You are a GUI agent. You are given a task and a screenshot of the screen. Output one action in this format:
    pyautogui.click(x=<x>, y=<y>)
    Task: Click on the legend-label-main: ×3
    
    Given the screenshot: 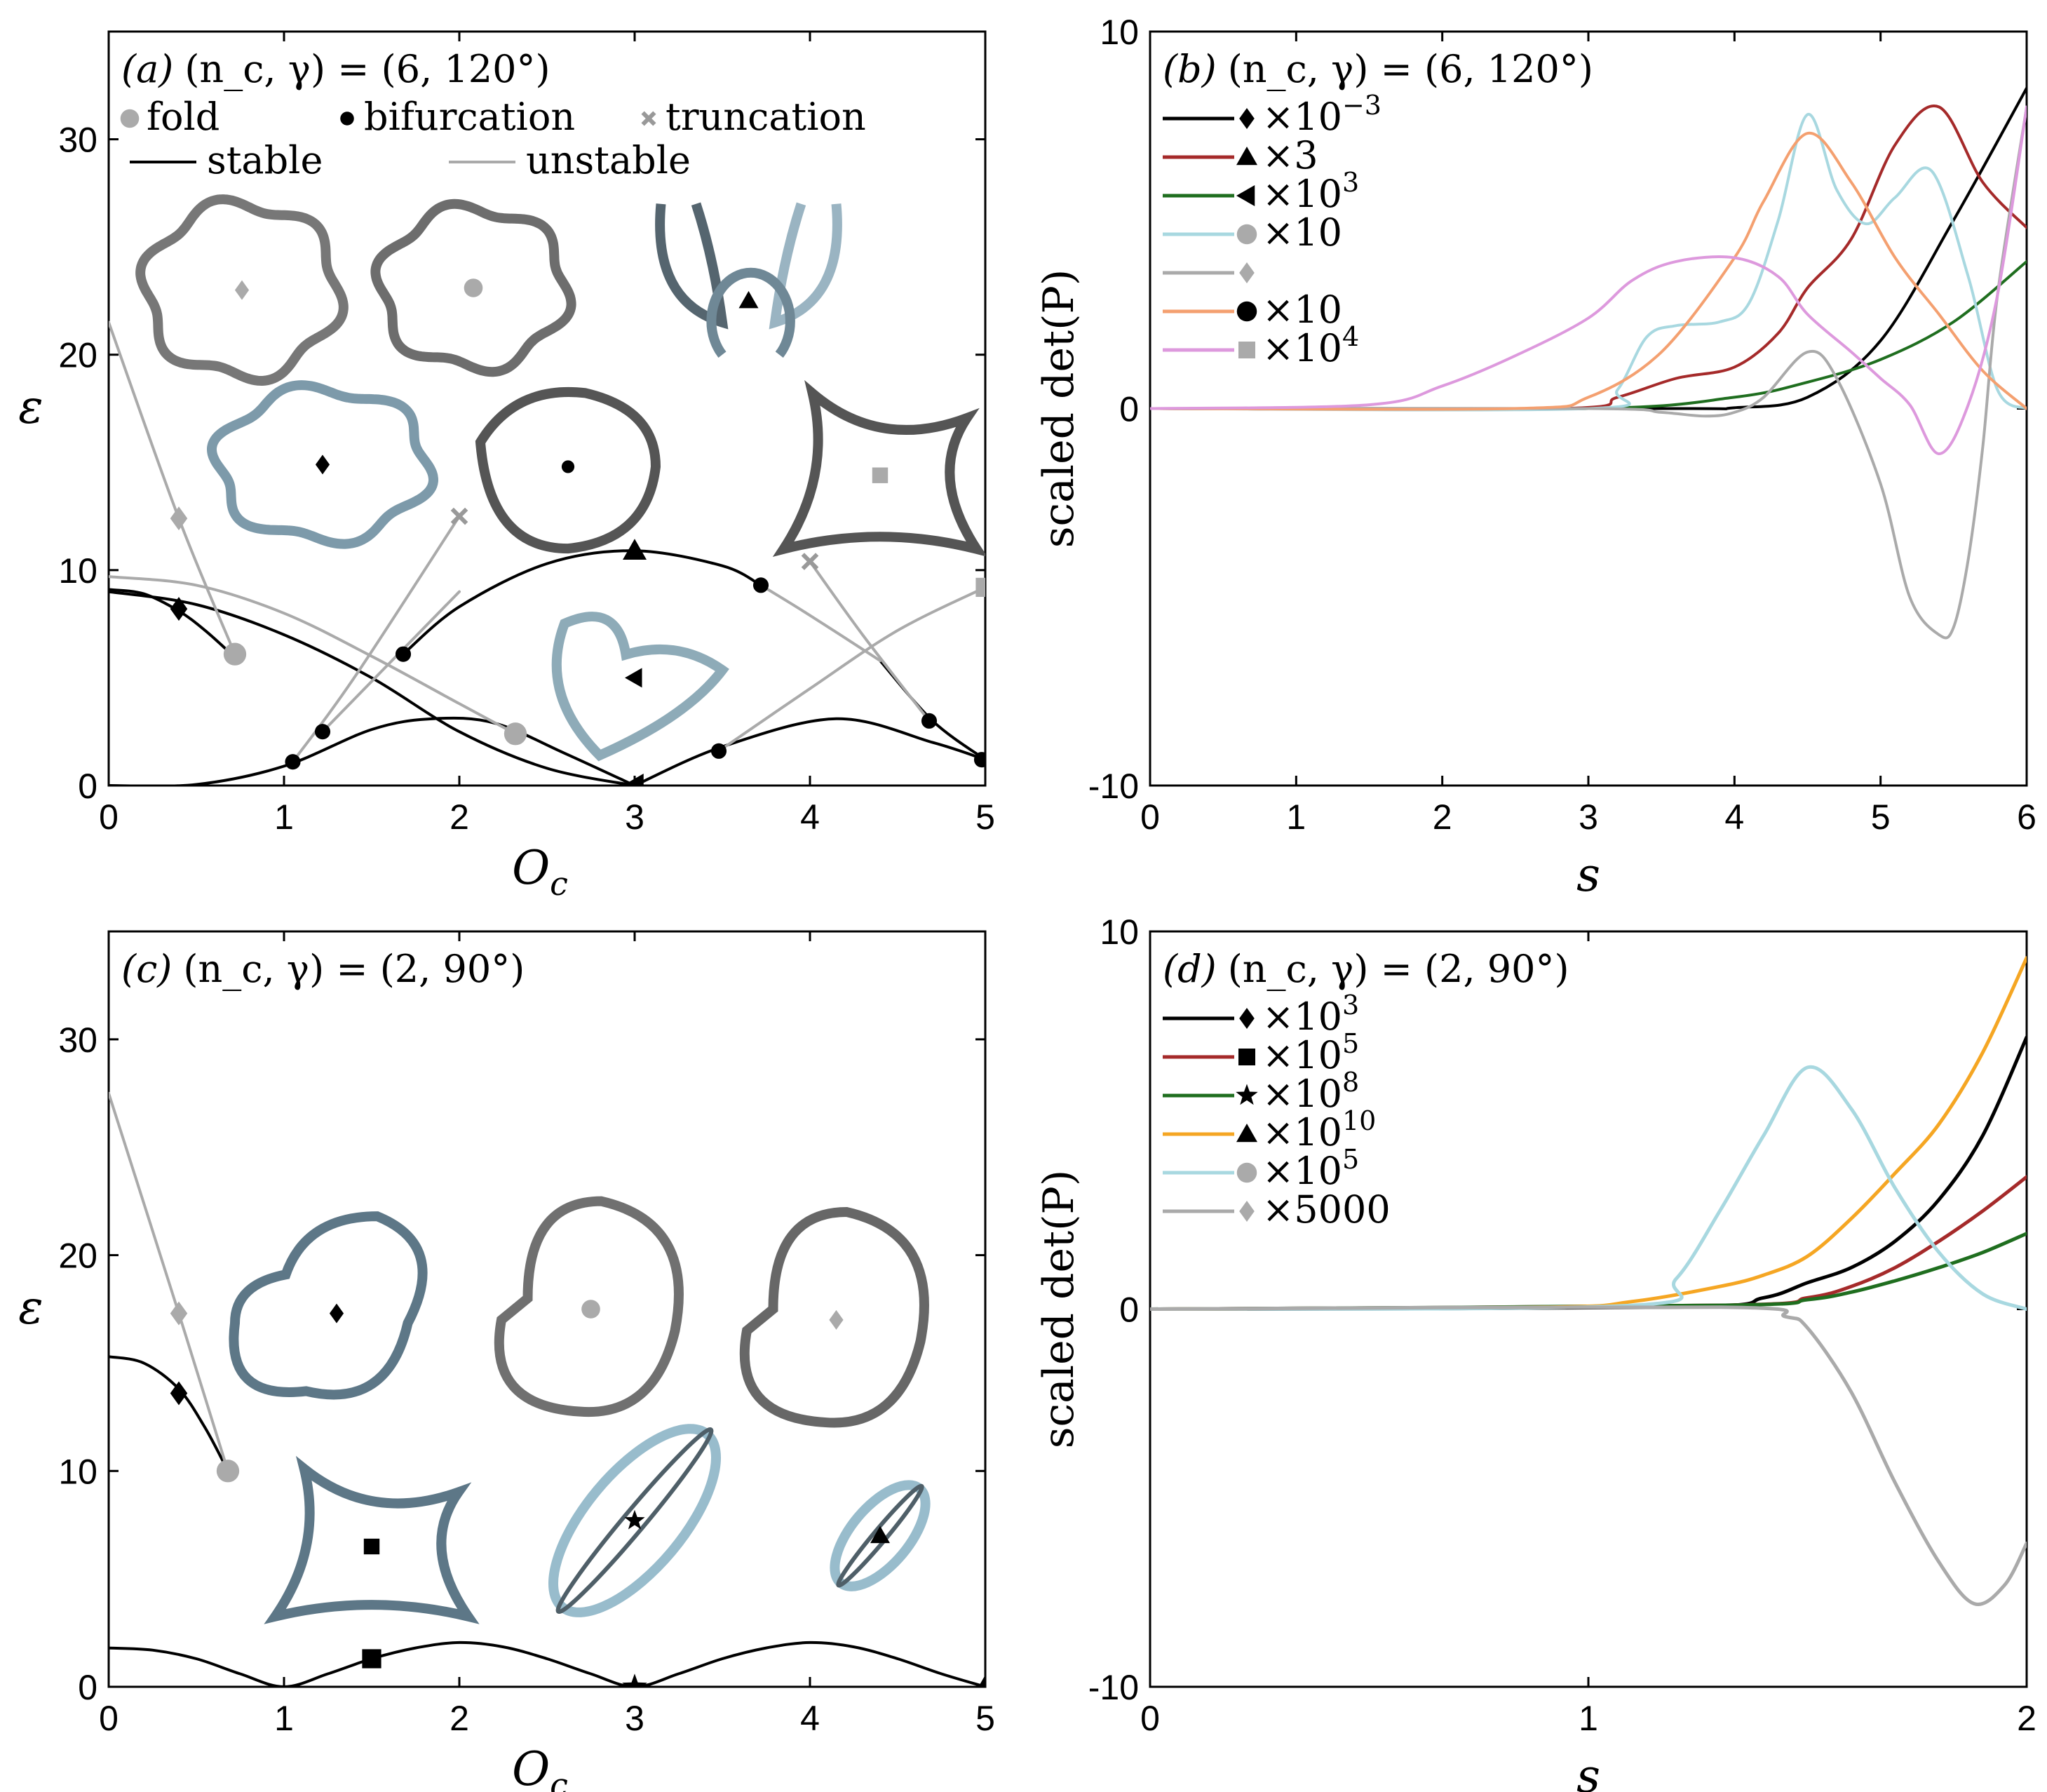 What is the action you would take?
    pyautogui.click(x=1290, y=155)
    